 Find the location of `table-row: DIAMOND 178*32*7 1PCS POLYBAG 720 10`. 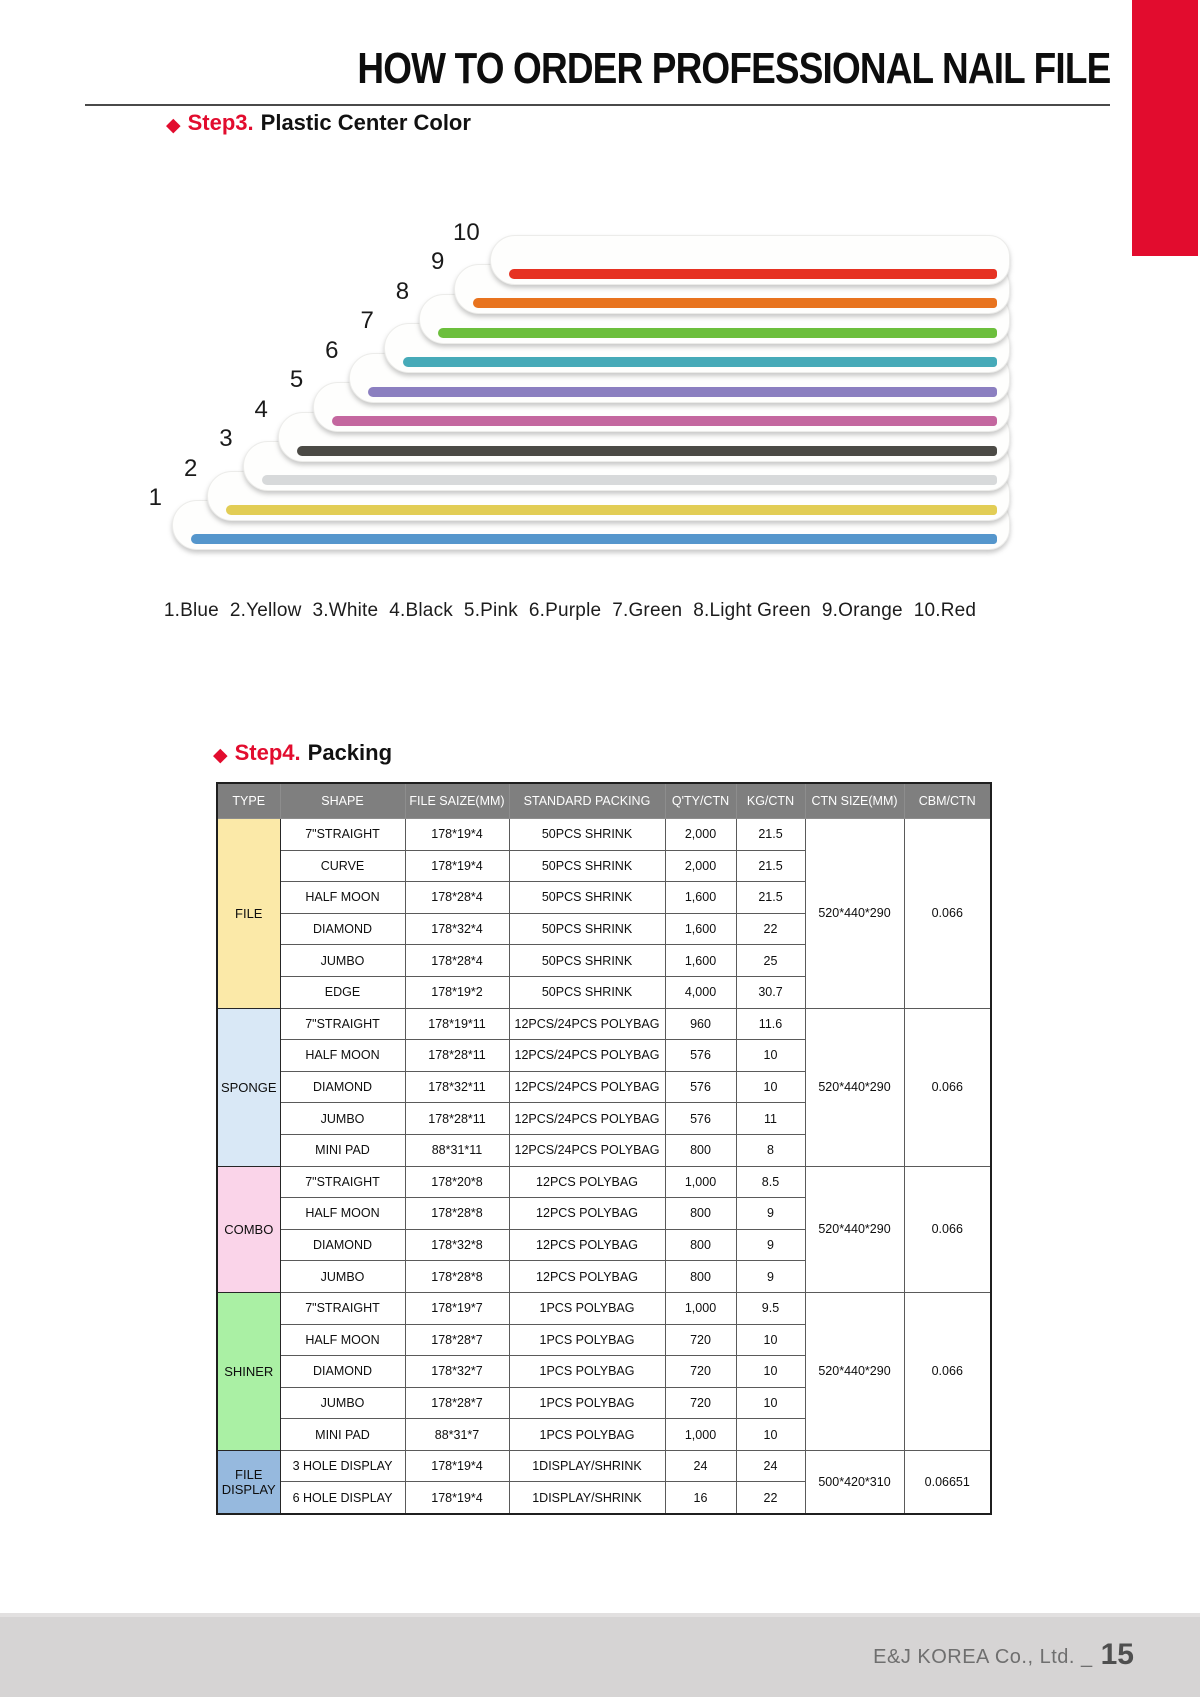

table-row: DIAMOND 178*32*7 1PCS POLYBAG 720 10 is located at coordinates (604, 1371).